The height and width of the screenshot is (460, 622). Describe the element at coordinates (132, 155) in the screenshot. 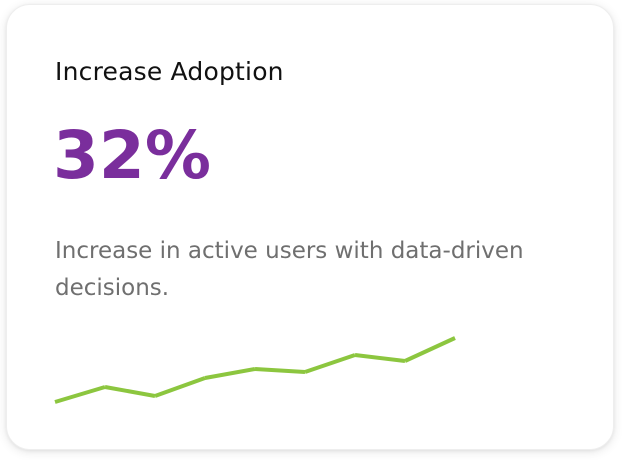

I see `metric-value: 32%` at that location.